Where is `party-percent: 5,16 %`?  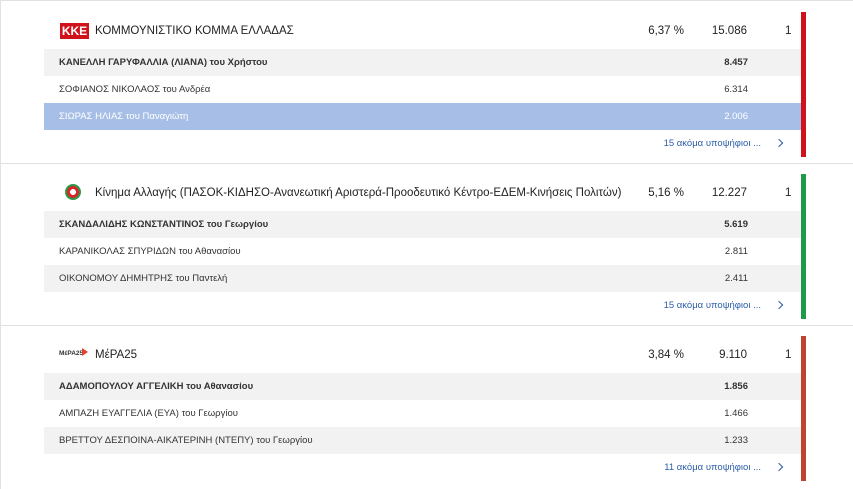 party-percent: 5,16 % is located at coordinates (666, 193).